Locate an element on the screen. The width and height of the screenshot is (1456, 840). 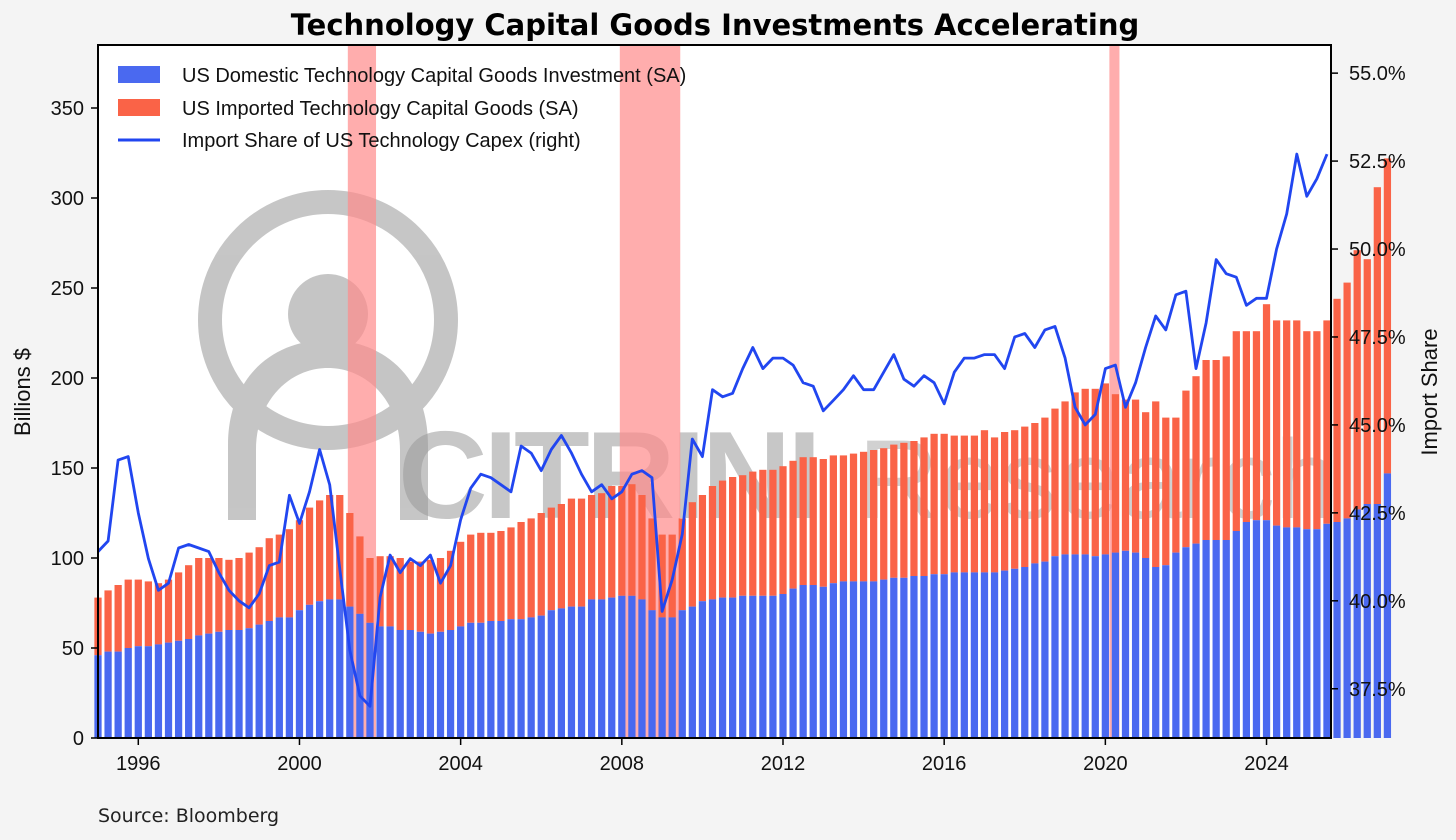
x-tick-label: 2020 is located at coordinates (1105, 764).